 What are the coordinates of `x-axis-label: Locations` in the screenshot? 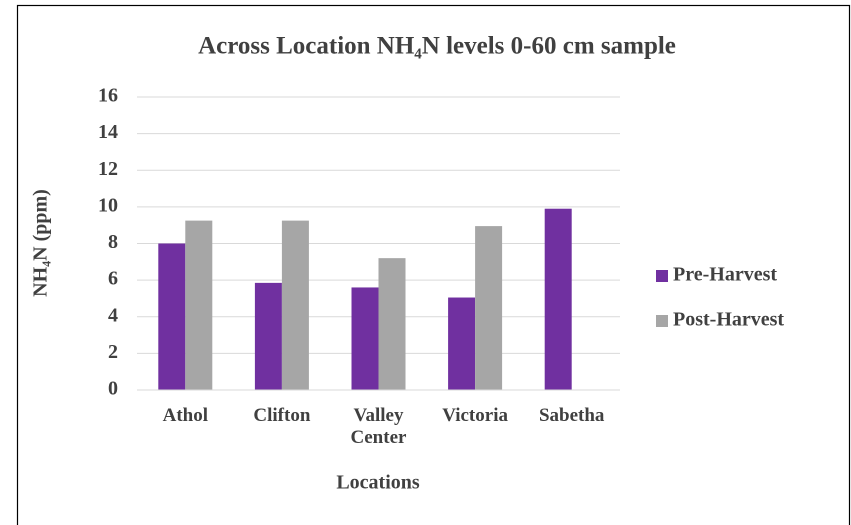 It's located at (378, 483).